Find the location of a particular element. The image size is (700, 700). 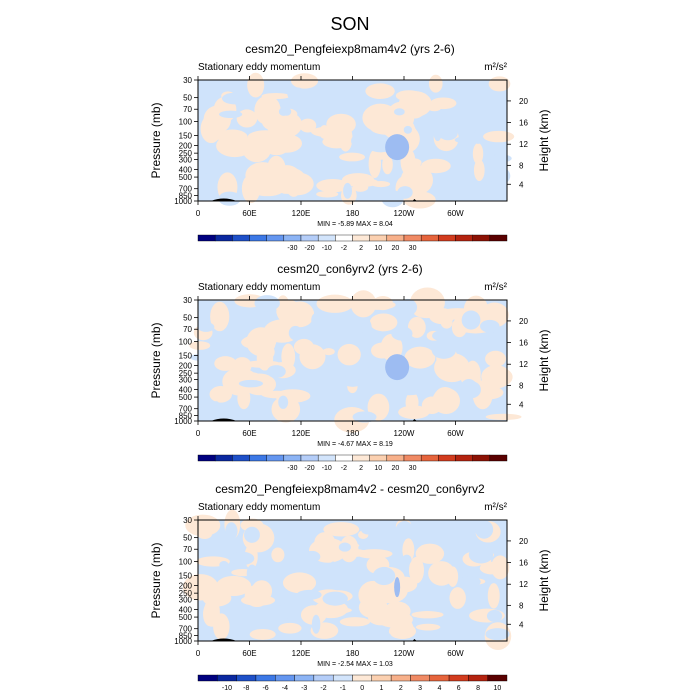

y-tick-label: 30 is located at coordinates (187, 520).